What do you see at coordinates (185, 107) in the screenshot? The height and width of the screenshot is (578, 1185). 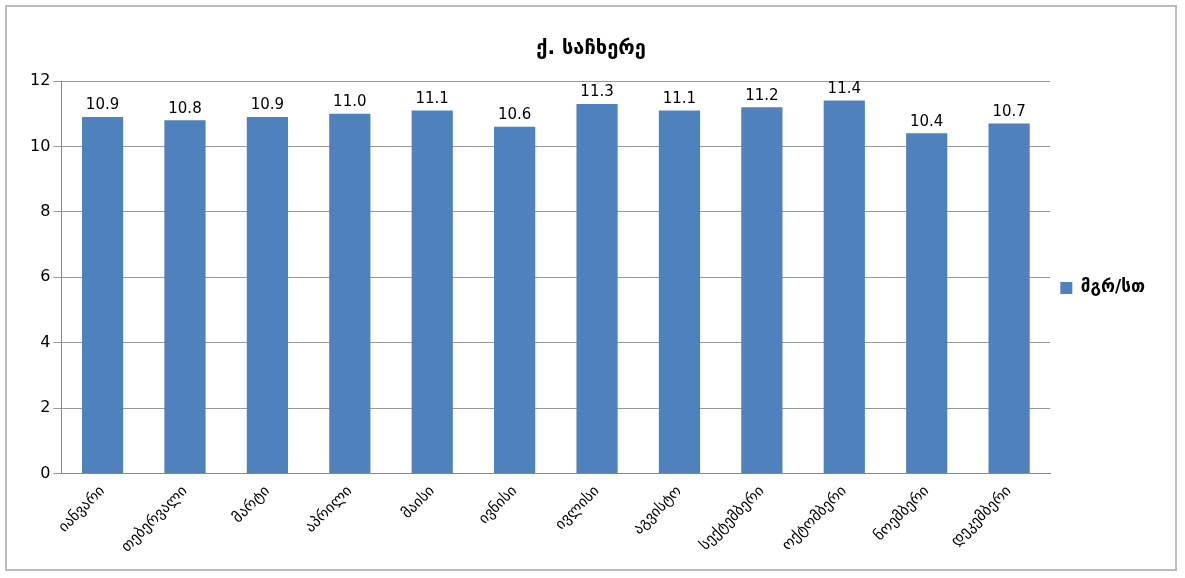 I see `text: 10.8` at bounding box center [185, 107].